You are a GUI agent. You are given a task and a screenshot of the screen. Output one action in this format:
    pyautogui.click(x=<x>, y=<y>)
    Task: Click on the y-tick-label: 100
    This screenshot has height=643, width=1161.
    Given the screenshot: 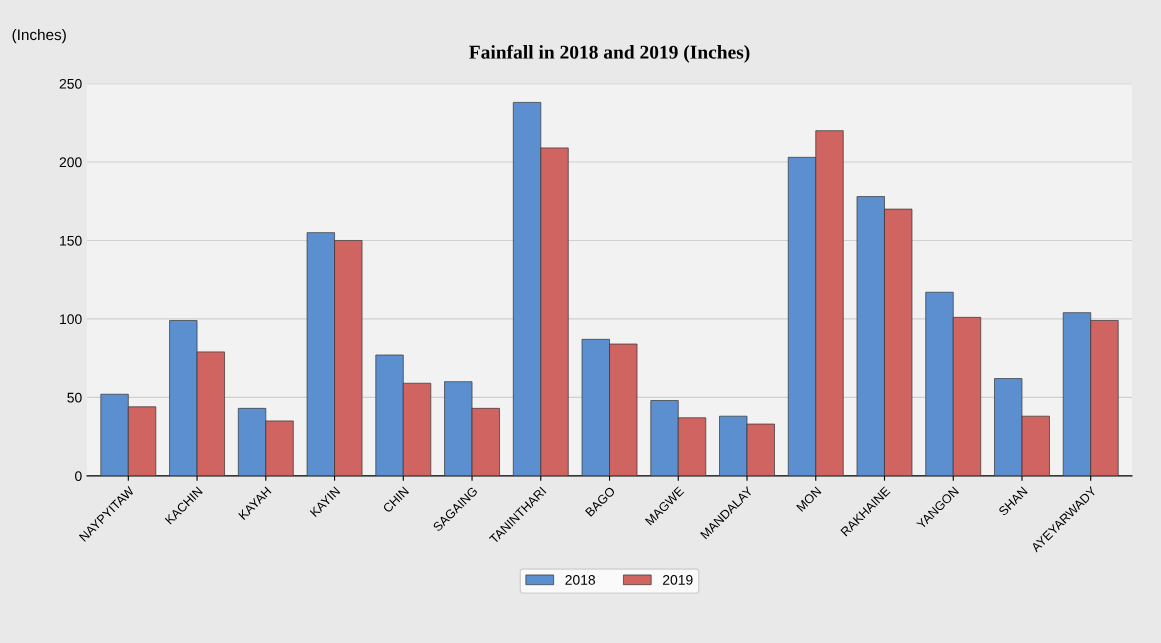 What is the action you would take?
    pyautogui.click(x=71, y=319)
    